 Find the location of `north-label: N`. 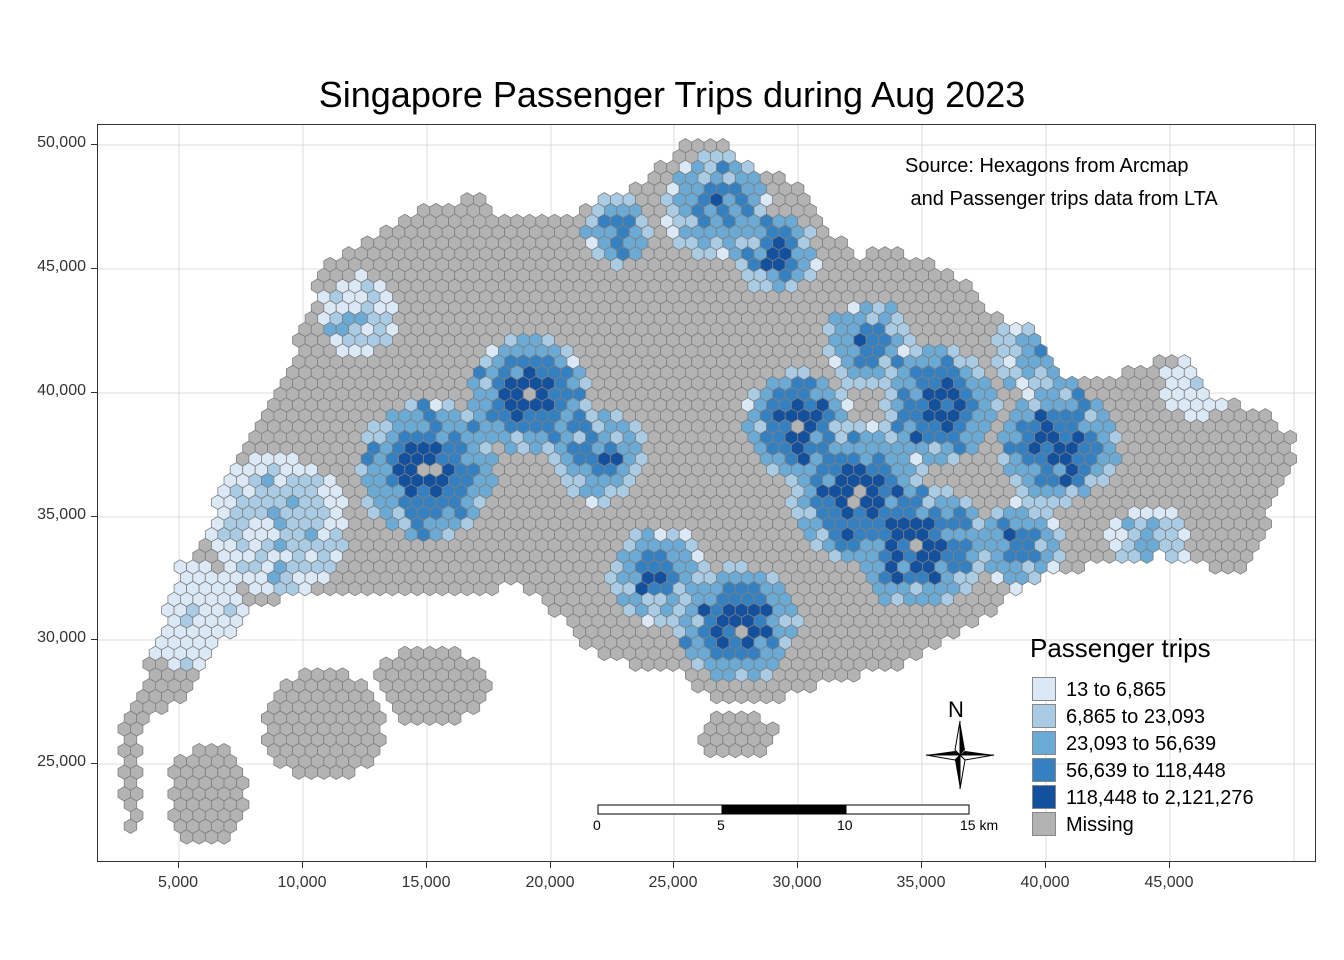

north-label: N is located at coordinates (956, 709).